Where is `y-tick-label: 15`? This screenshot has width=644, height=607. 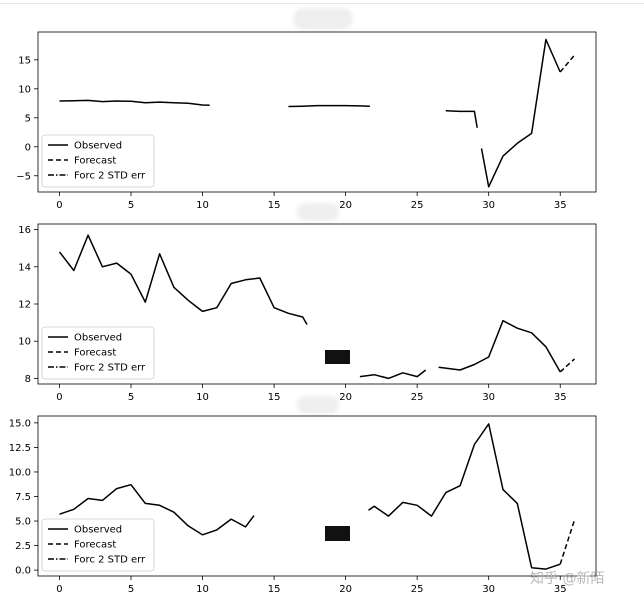
y-tick-label: 15 is located at coordinates (24, 60).